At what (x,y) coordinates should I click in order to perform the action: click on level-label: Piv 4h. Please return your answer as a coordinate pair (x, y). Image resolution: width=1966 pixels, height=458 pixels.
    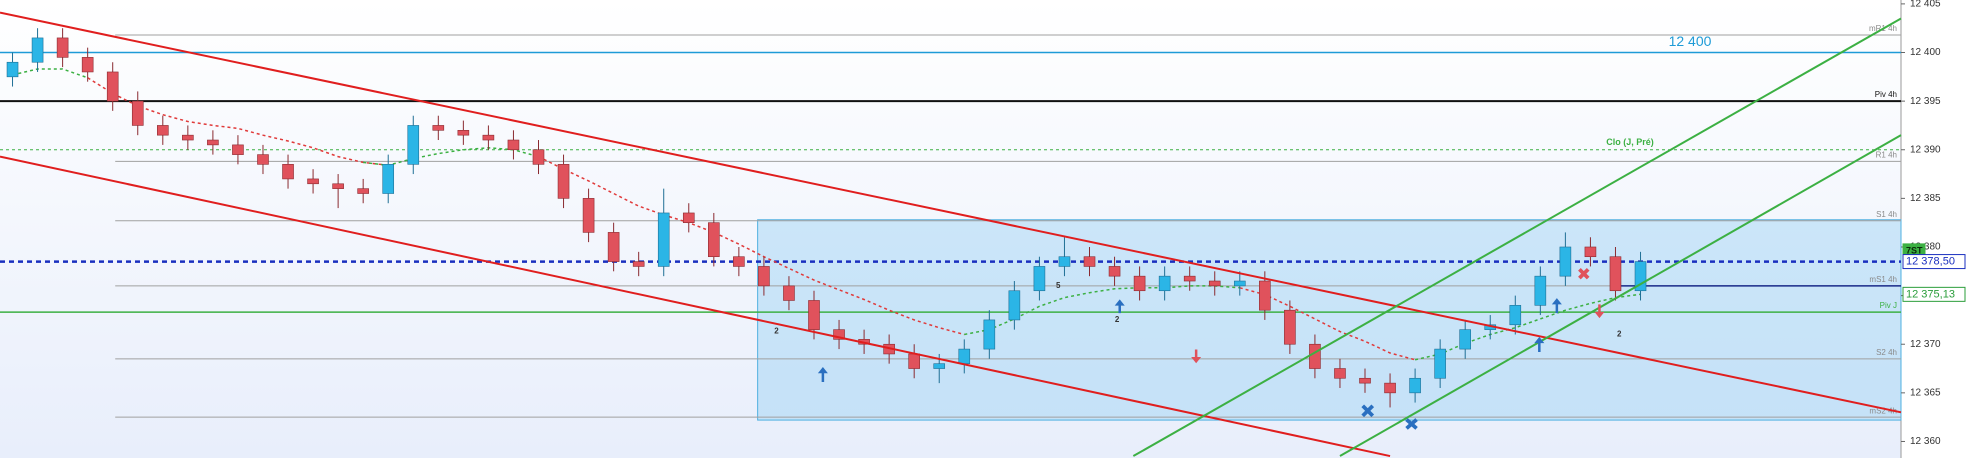
    Looking at the image, I should click on (1886, 94).